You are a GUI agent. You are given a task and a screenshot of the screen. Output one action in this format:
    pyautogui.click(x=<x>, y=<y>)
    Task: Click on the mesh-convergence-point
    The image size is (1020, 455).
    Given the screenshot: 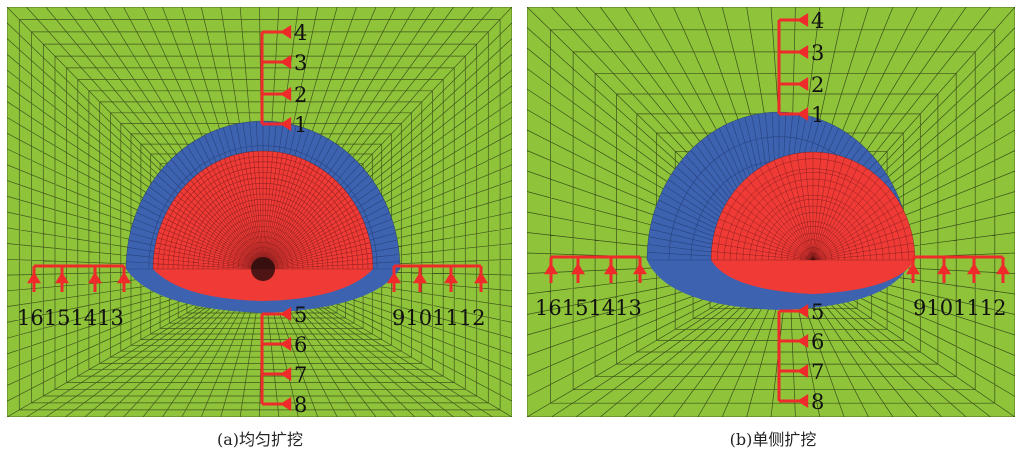 What is the action you would take?
    pyautogui.click(x=263, y=269)
    